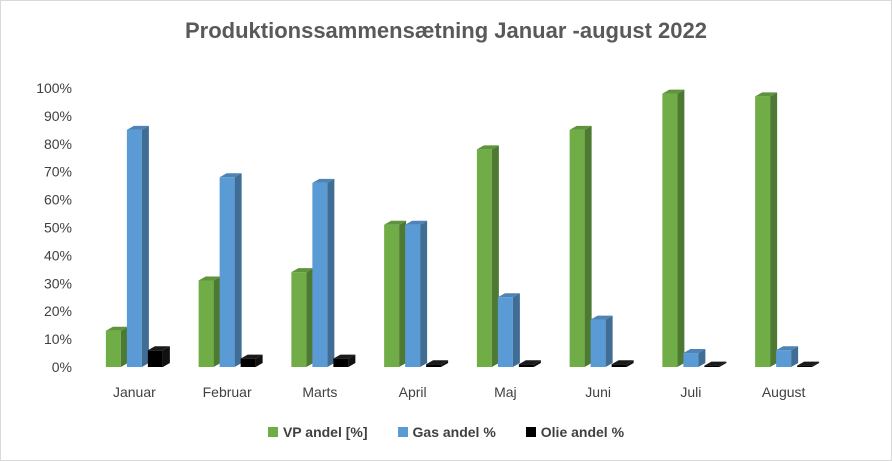 The height and width of the screenshot is (461, 892). I want to click on bar-vp-juli, so click(673, 228).